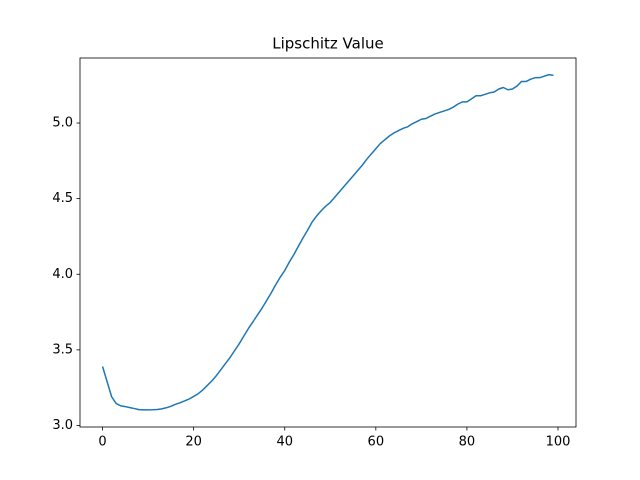  Describe the element at coordinates (62, 425) in the screenshot. I see `y-tick-label: 3.0` at that location.